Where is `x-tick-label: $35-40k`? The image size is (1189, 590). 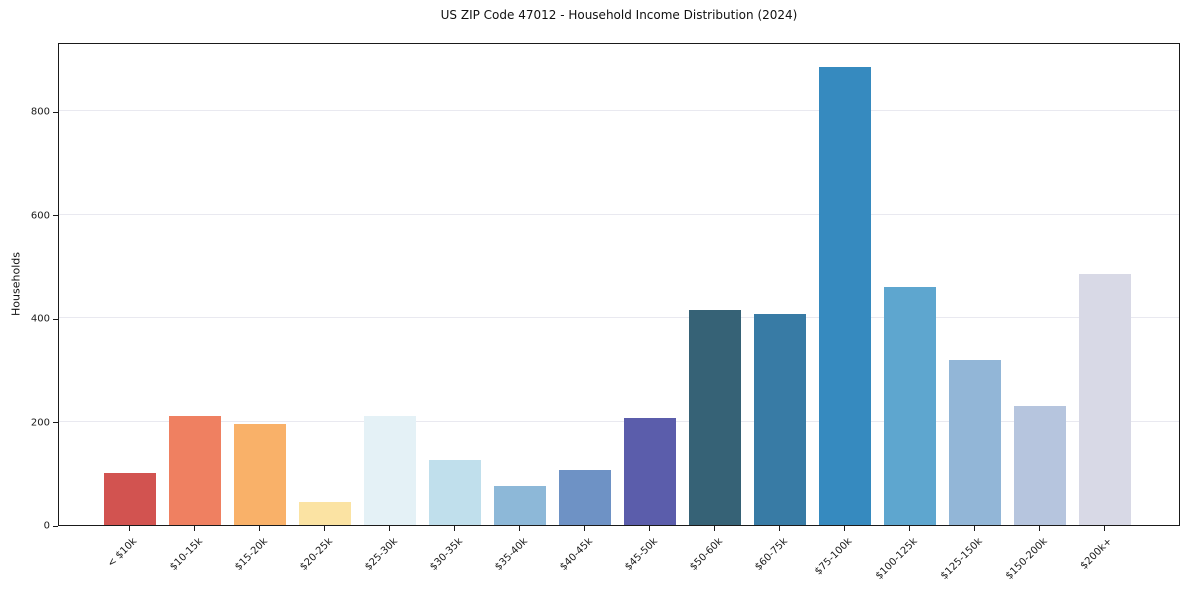
x-tick-label: $35-40k is located at coordinates (511, 554).